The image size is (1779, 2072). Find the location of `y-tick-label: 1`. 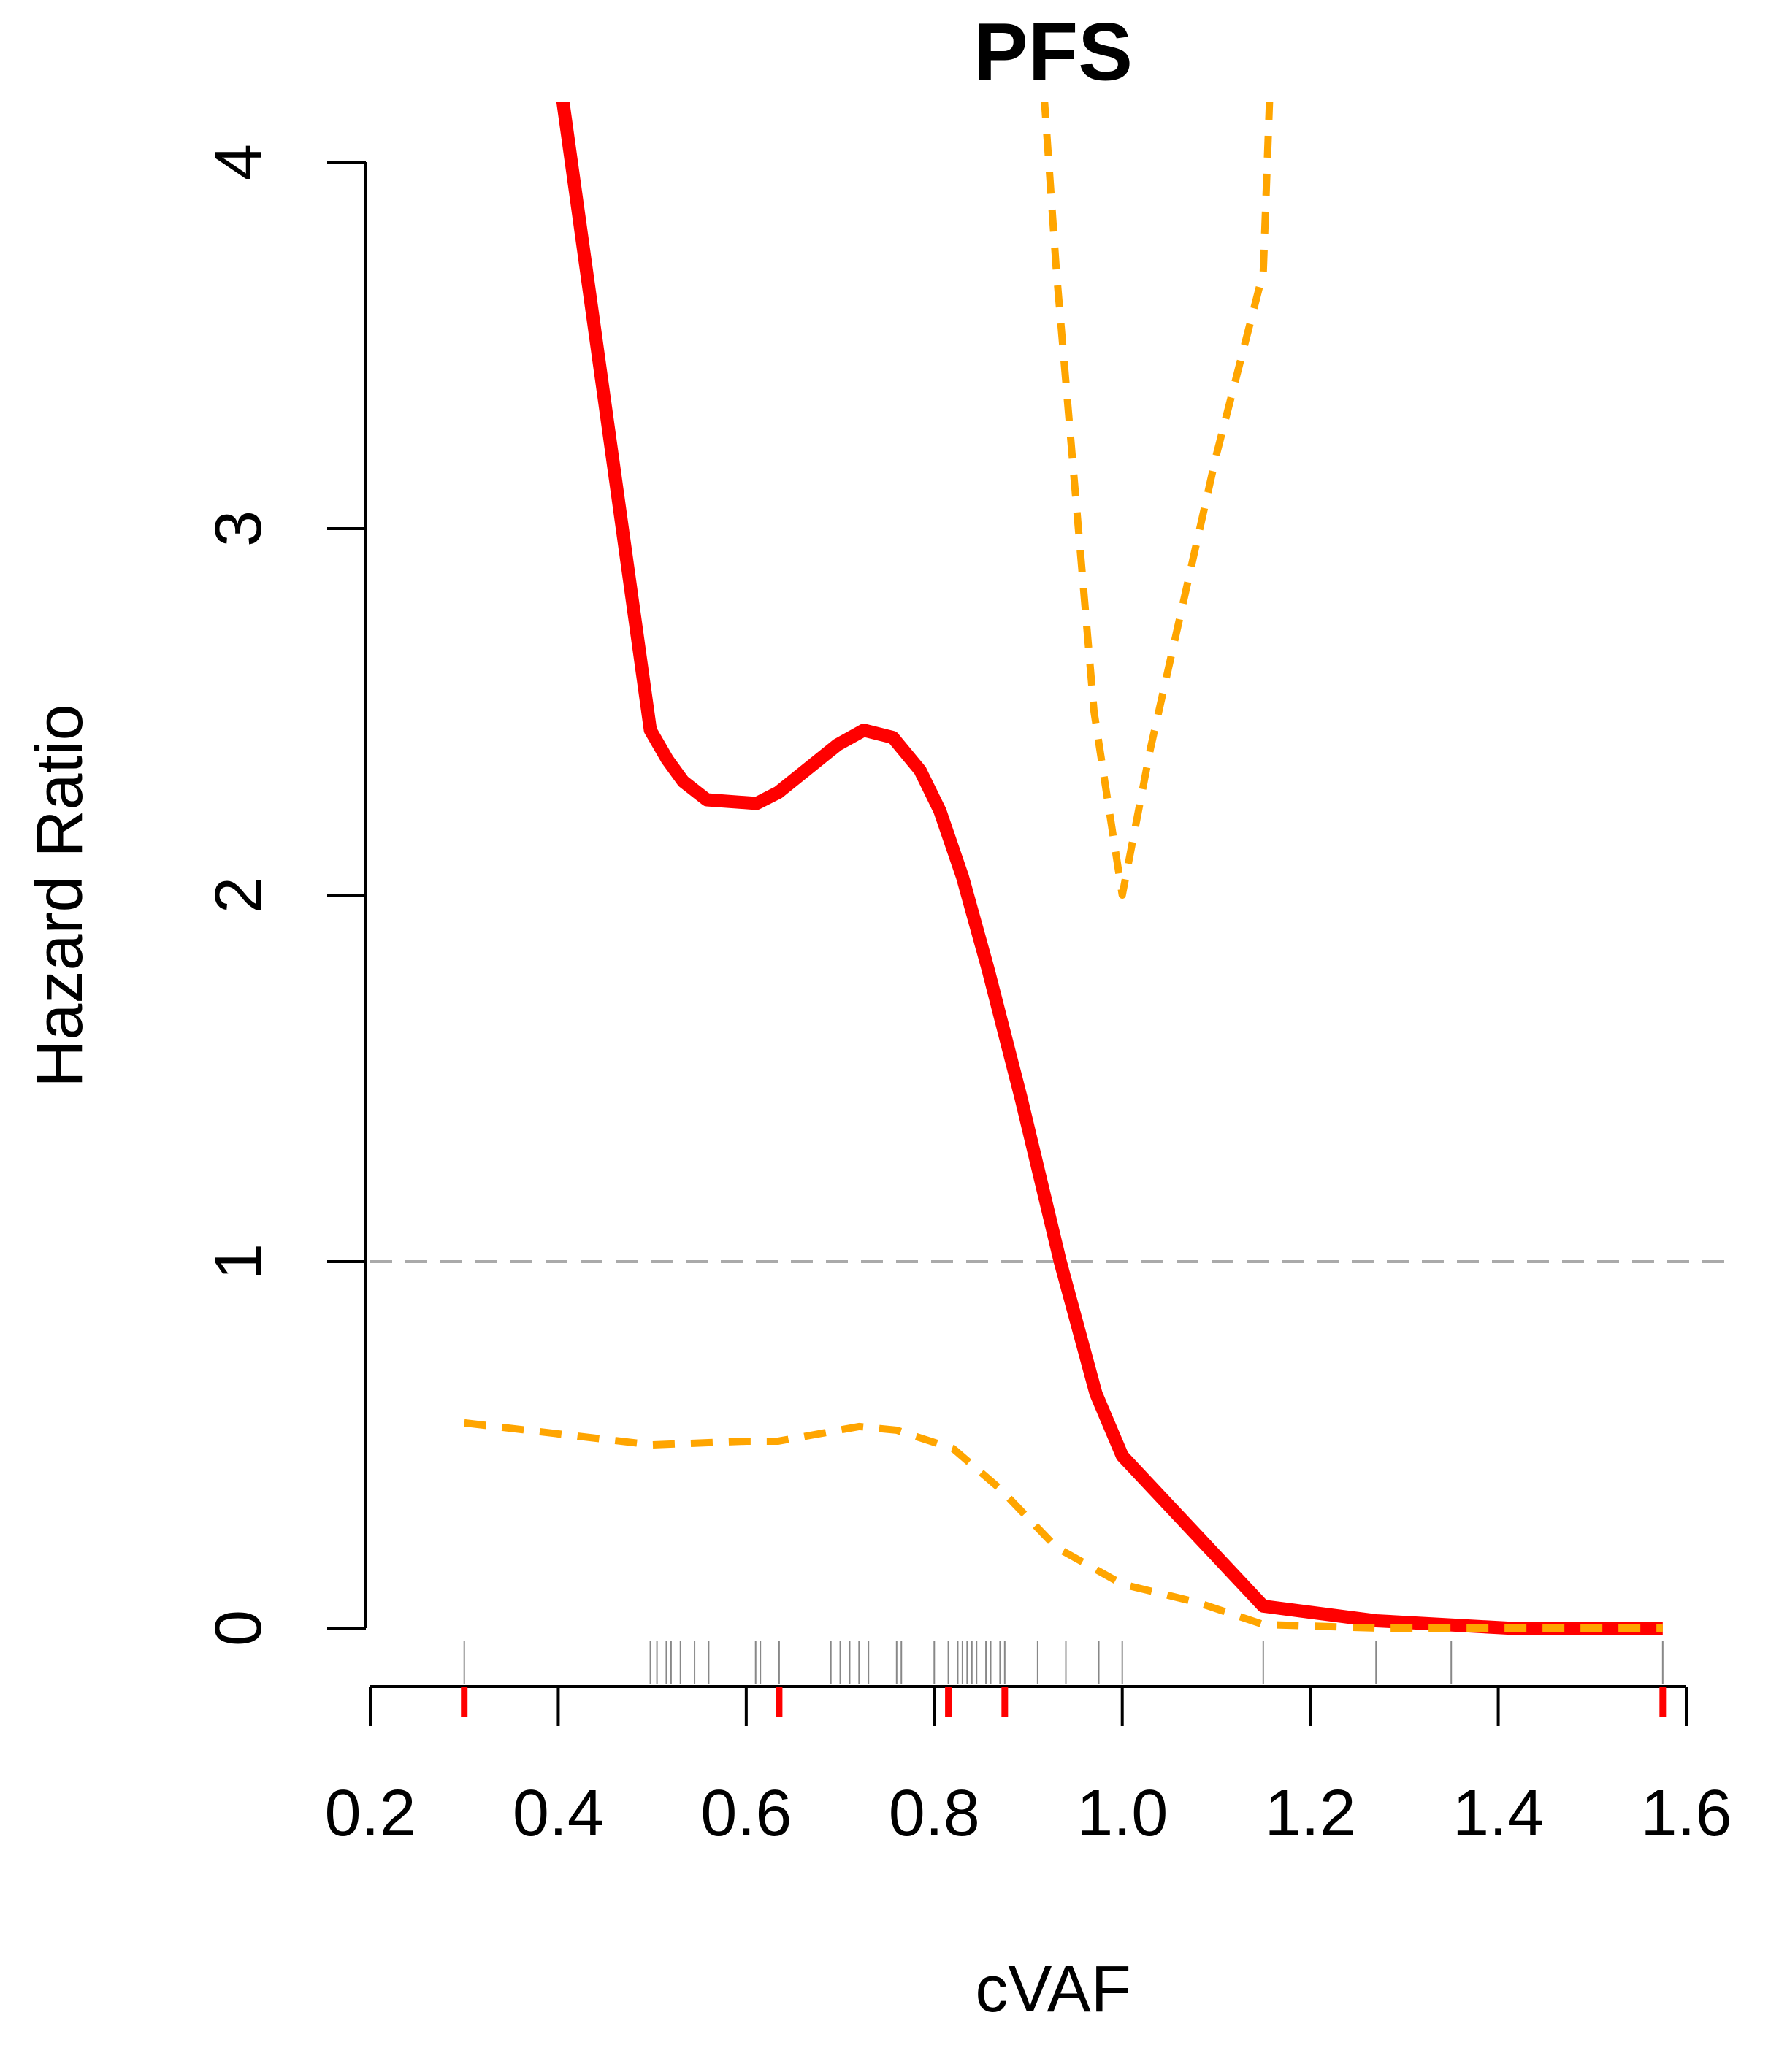

y-tick-label: 1 is located at coordinates (238, 1261).